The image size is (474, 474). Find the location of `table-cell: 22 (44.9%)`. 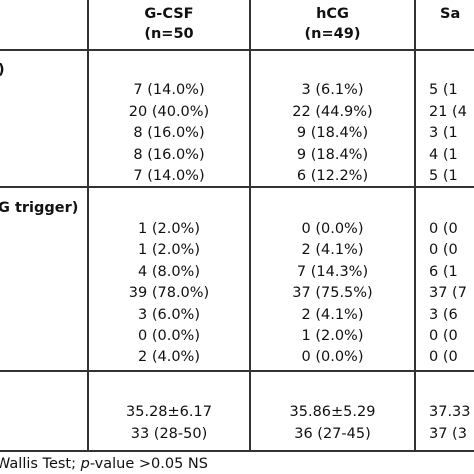

table-cell: 22 (44.9%) is located at coordinates (332, 111).